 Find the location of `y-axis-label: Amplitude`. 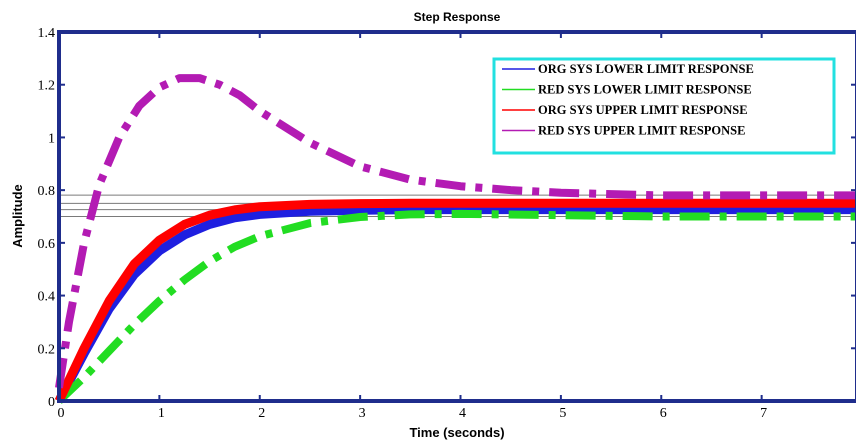

y-axis-label: Amplitude is located at coordinates (17, 216).